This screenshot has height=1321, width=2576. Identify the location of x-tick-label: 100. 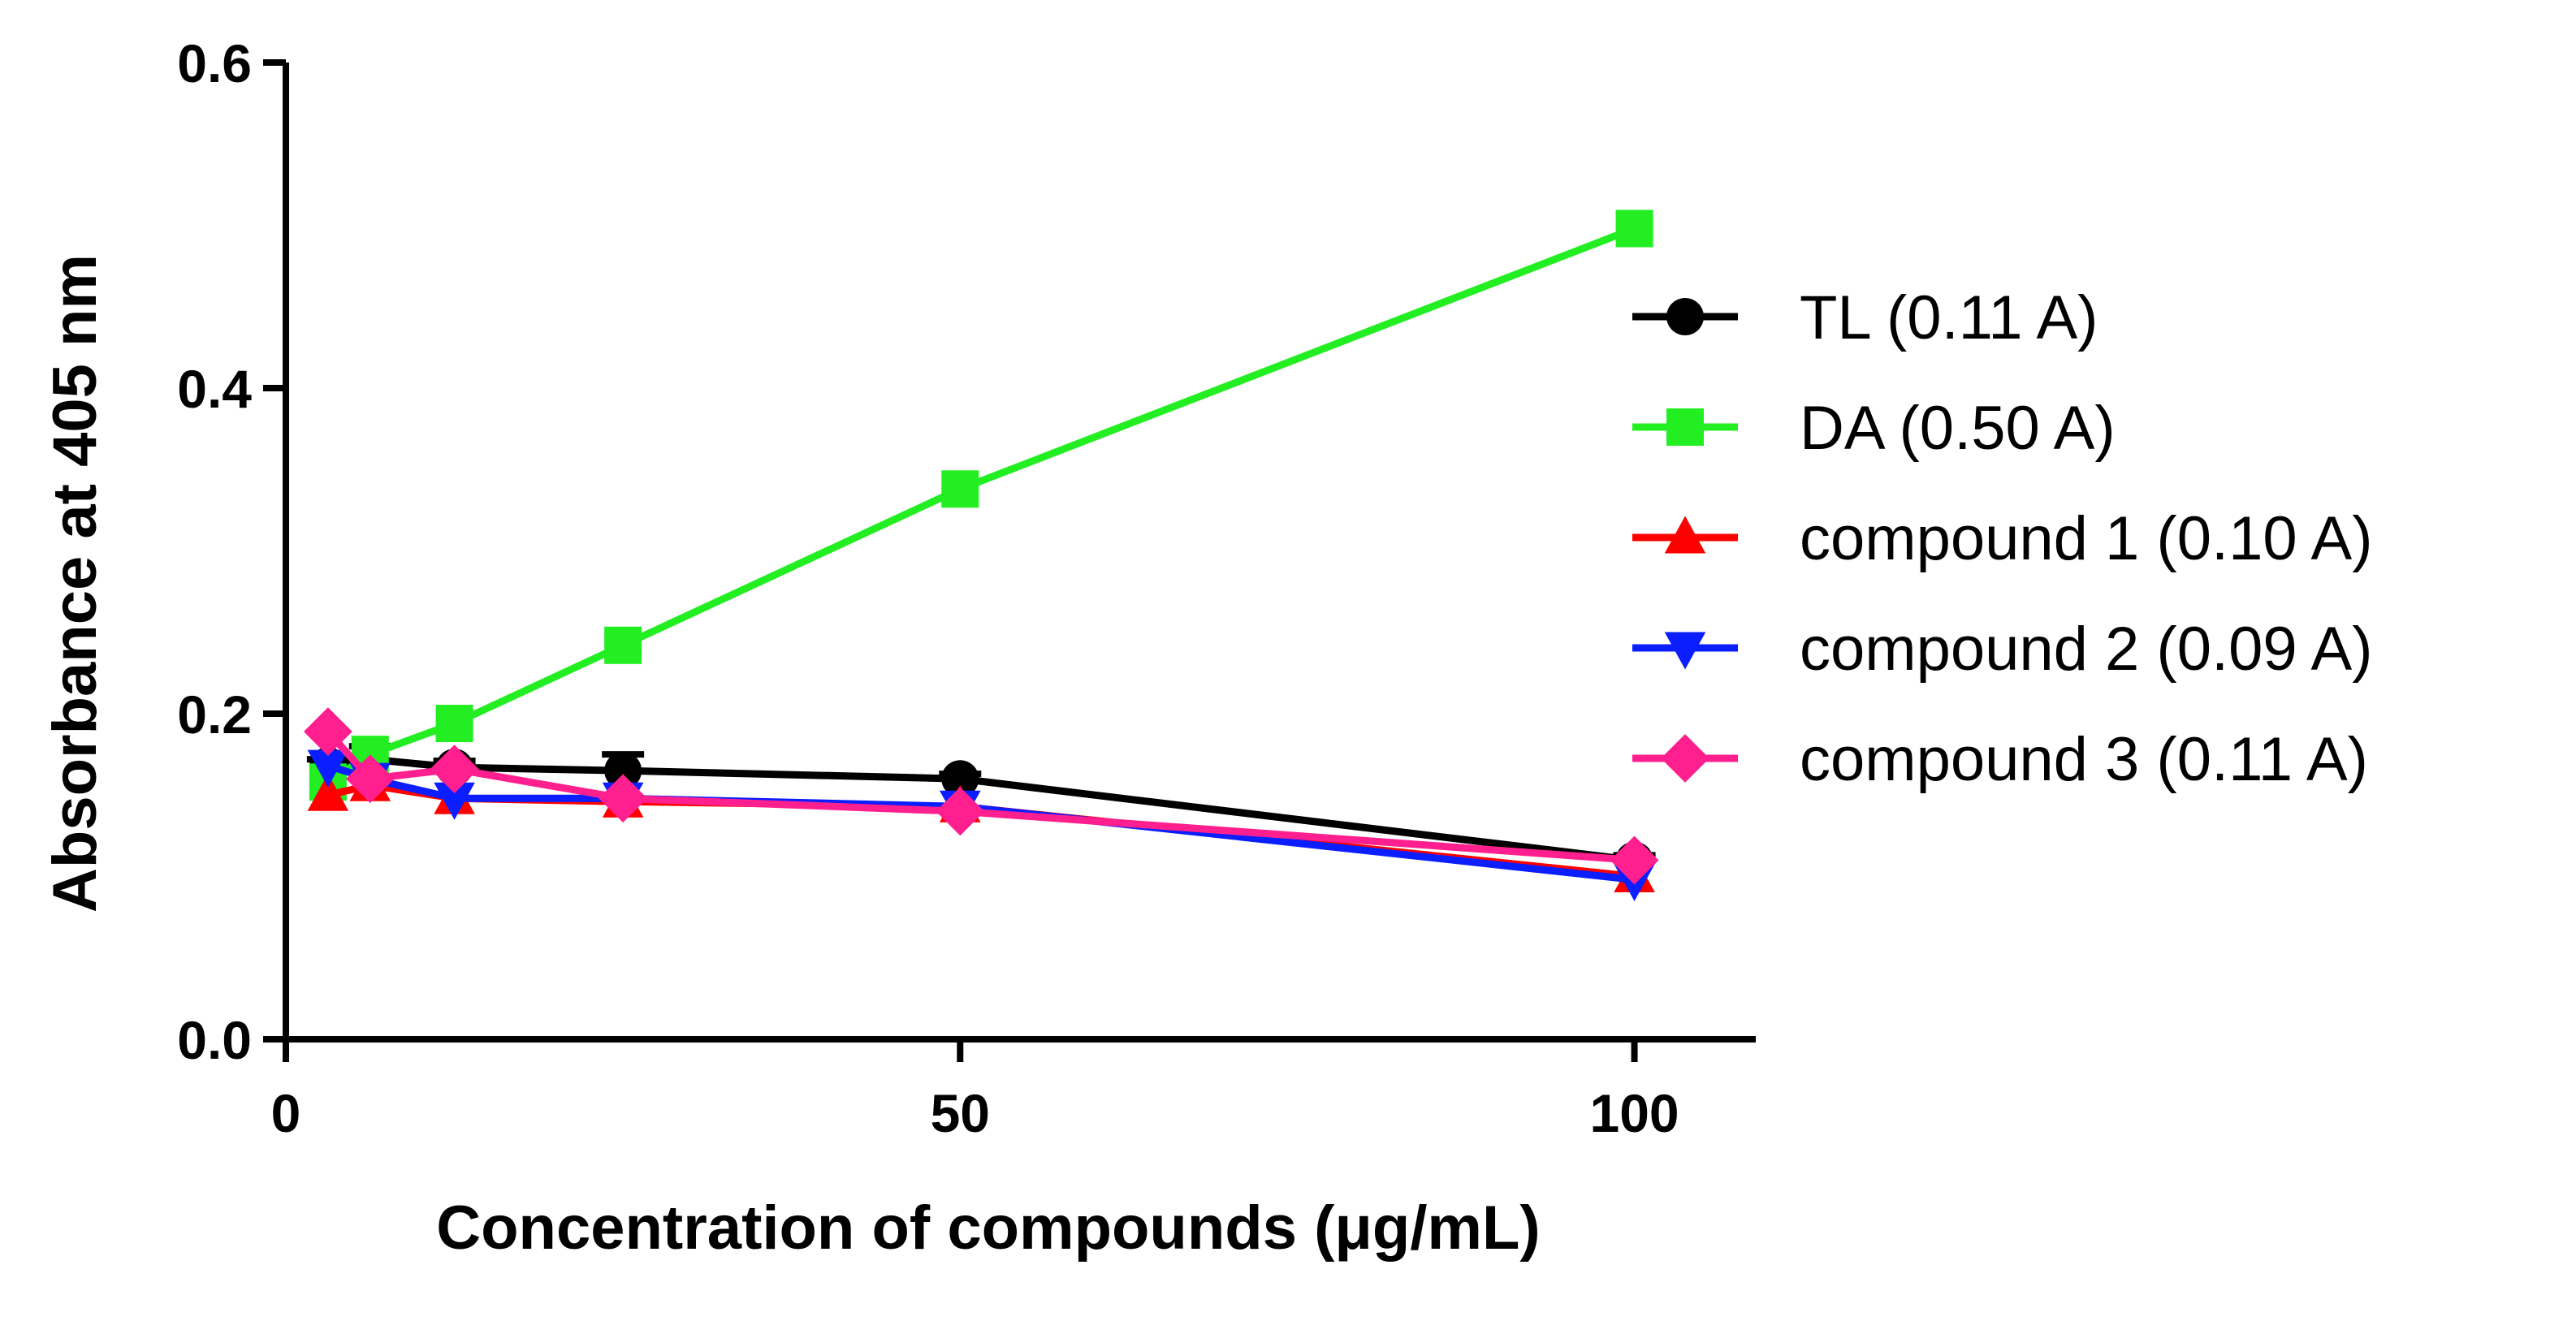
(1634, 1113).